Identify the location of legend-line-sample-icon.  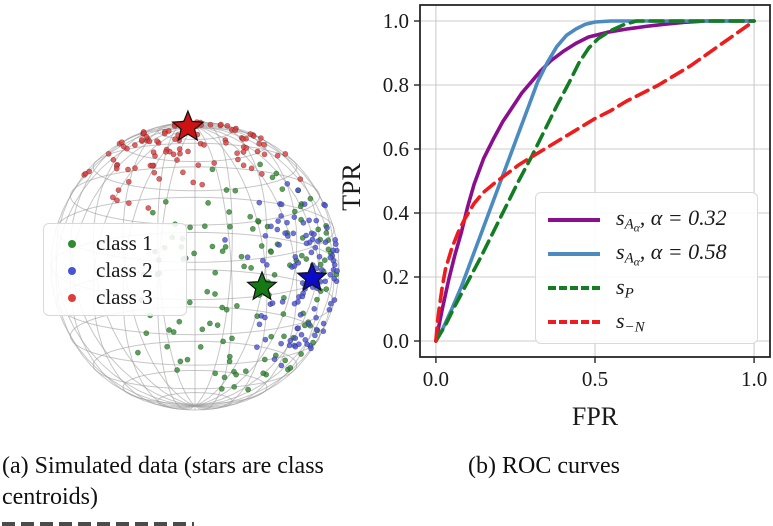
(574, 220).